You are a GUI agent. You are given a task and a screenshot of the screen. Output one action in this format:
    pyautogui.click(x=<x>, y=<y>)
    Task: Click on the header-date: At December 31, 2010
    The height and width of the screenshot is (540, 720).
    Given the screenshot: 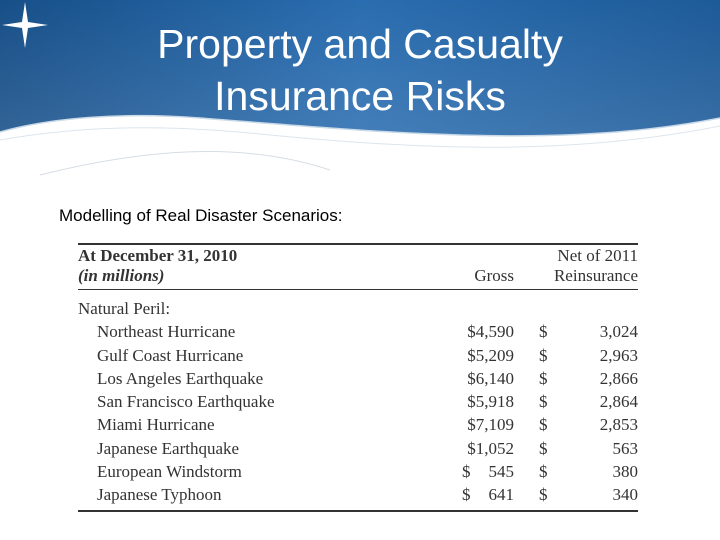 What is the action you would take?
    pyautogui.click(x=158, y=255)
    